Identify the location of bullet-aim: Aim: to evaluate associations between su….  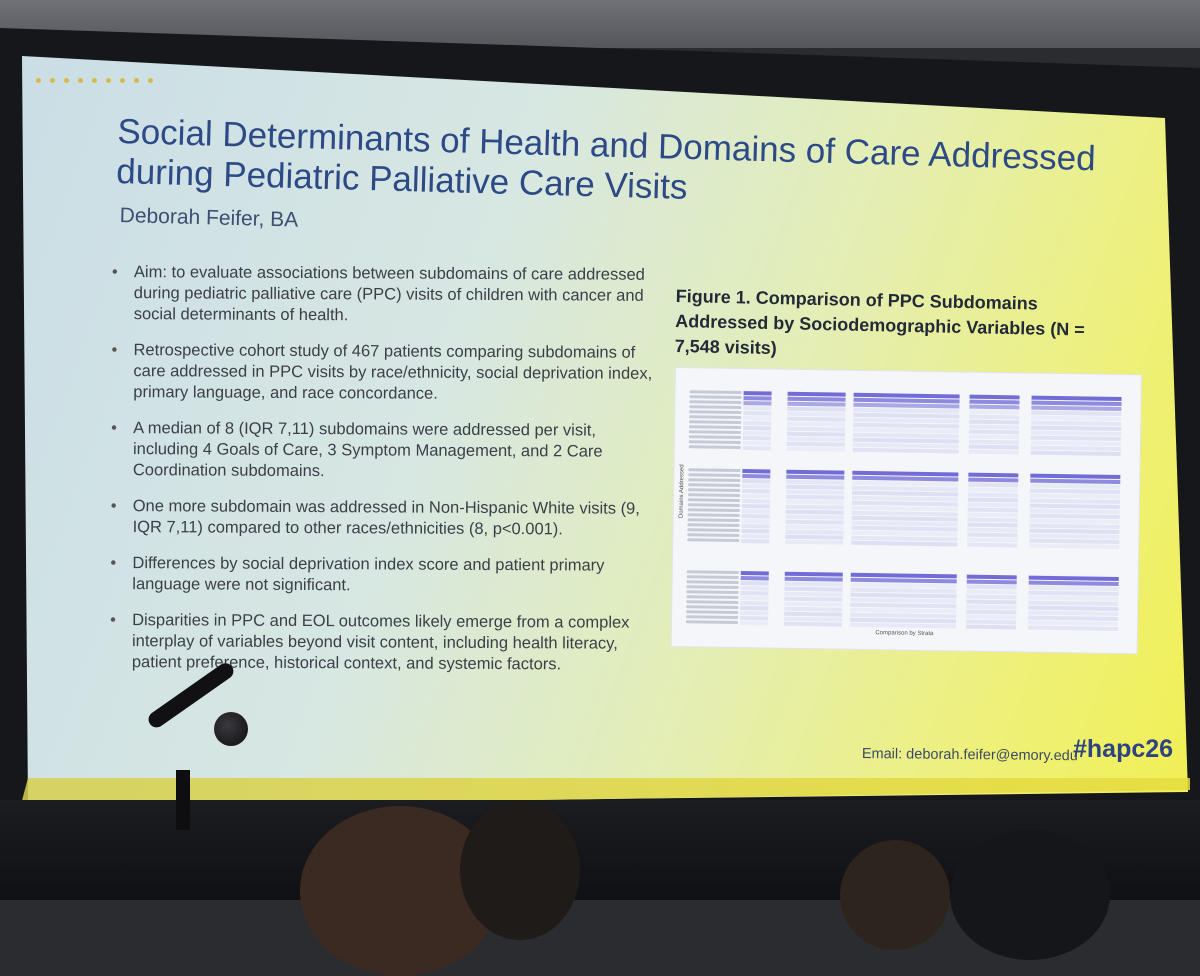
(386, 295).